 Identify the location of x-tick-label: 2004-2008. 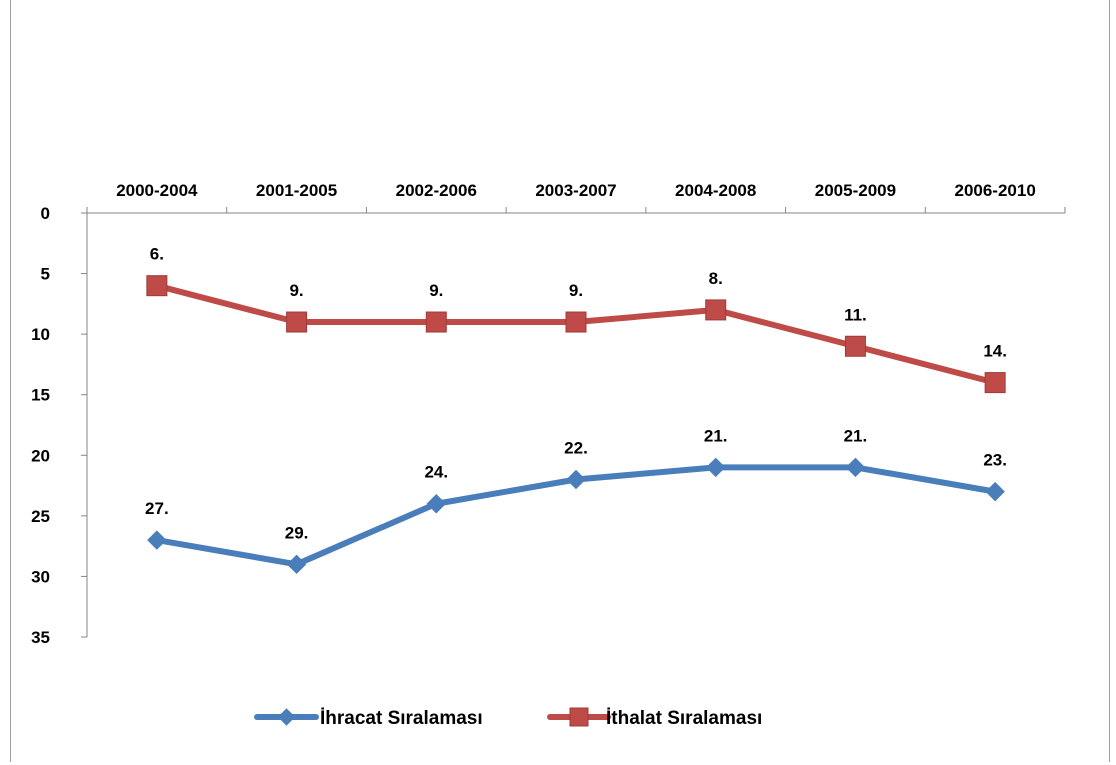
(715, 190).